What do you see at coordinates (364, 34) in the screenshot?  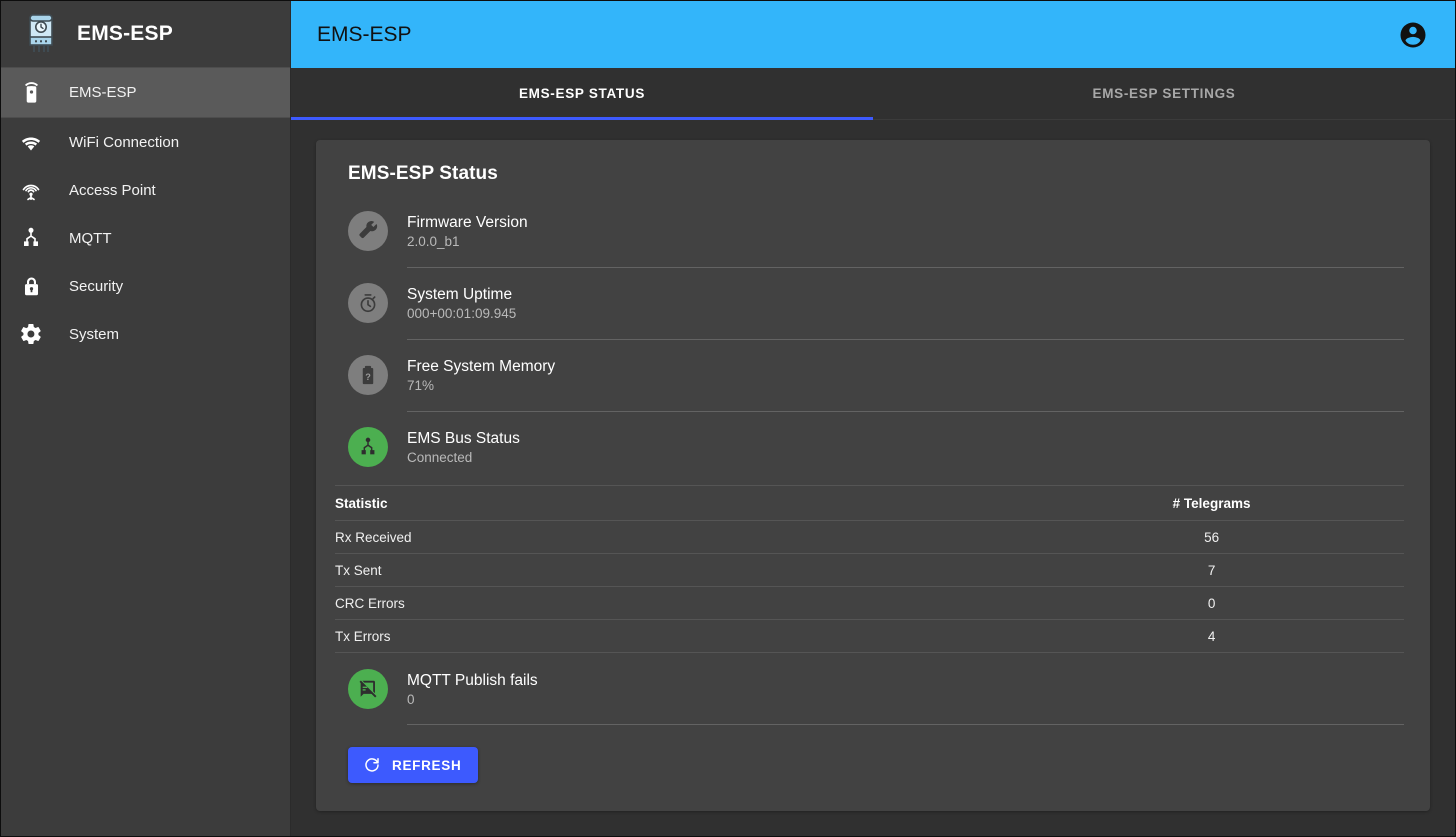 I see `page-title: EMS-ESP` at bounding box center [364, 34].